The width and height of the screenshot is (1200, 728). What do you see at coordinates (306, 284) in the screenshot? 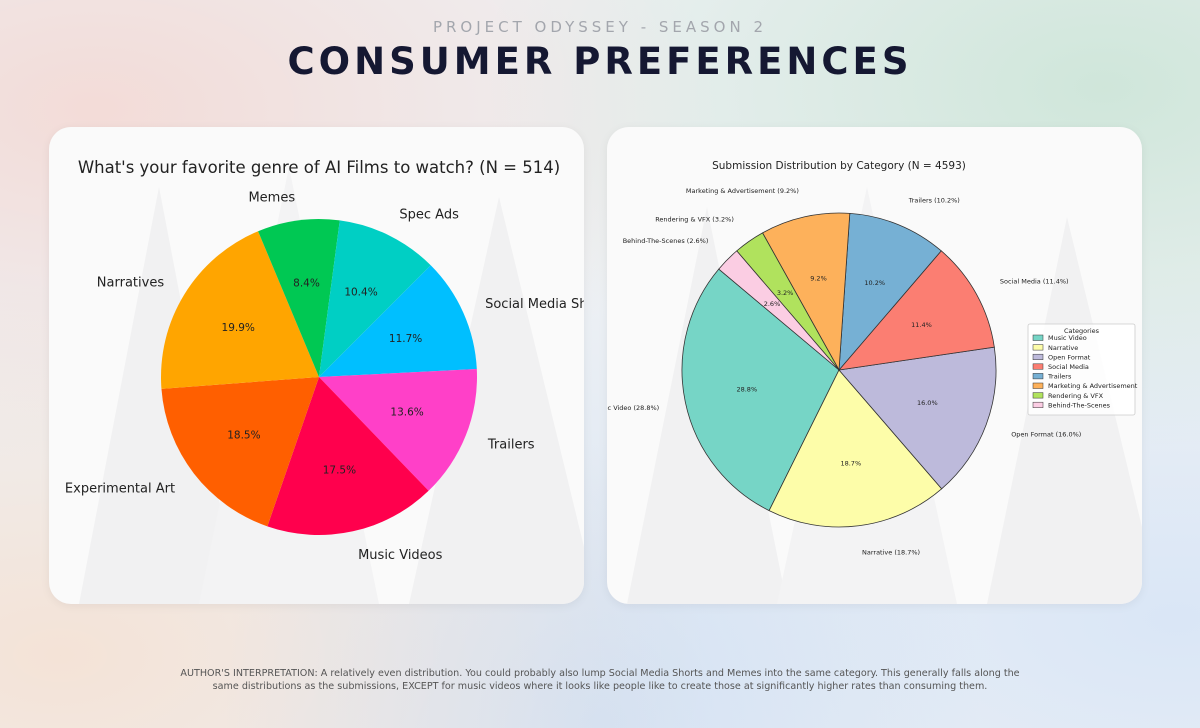
I see `pie-percent-label: 8.4%` at bounding box center [306, 284].